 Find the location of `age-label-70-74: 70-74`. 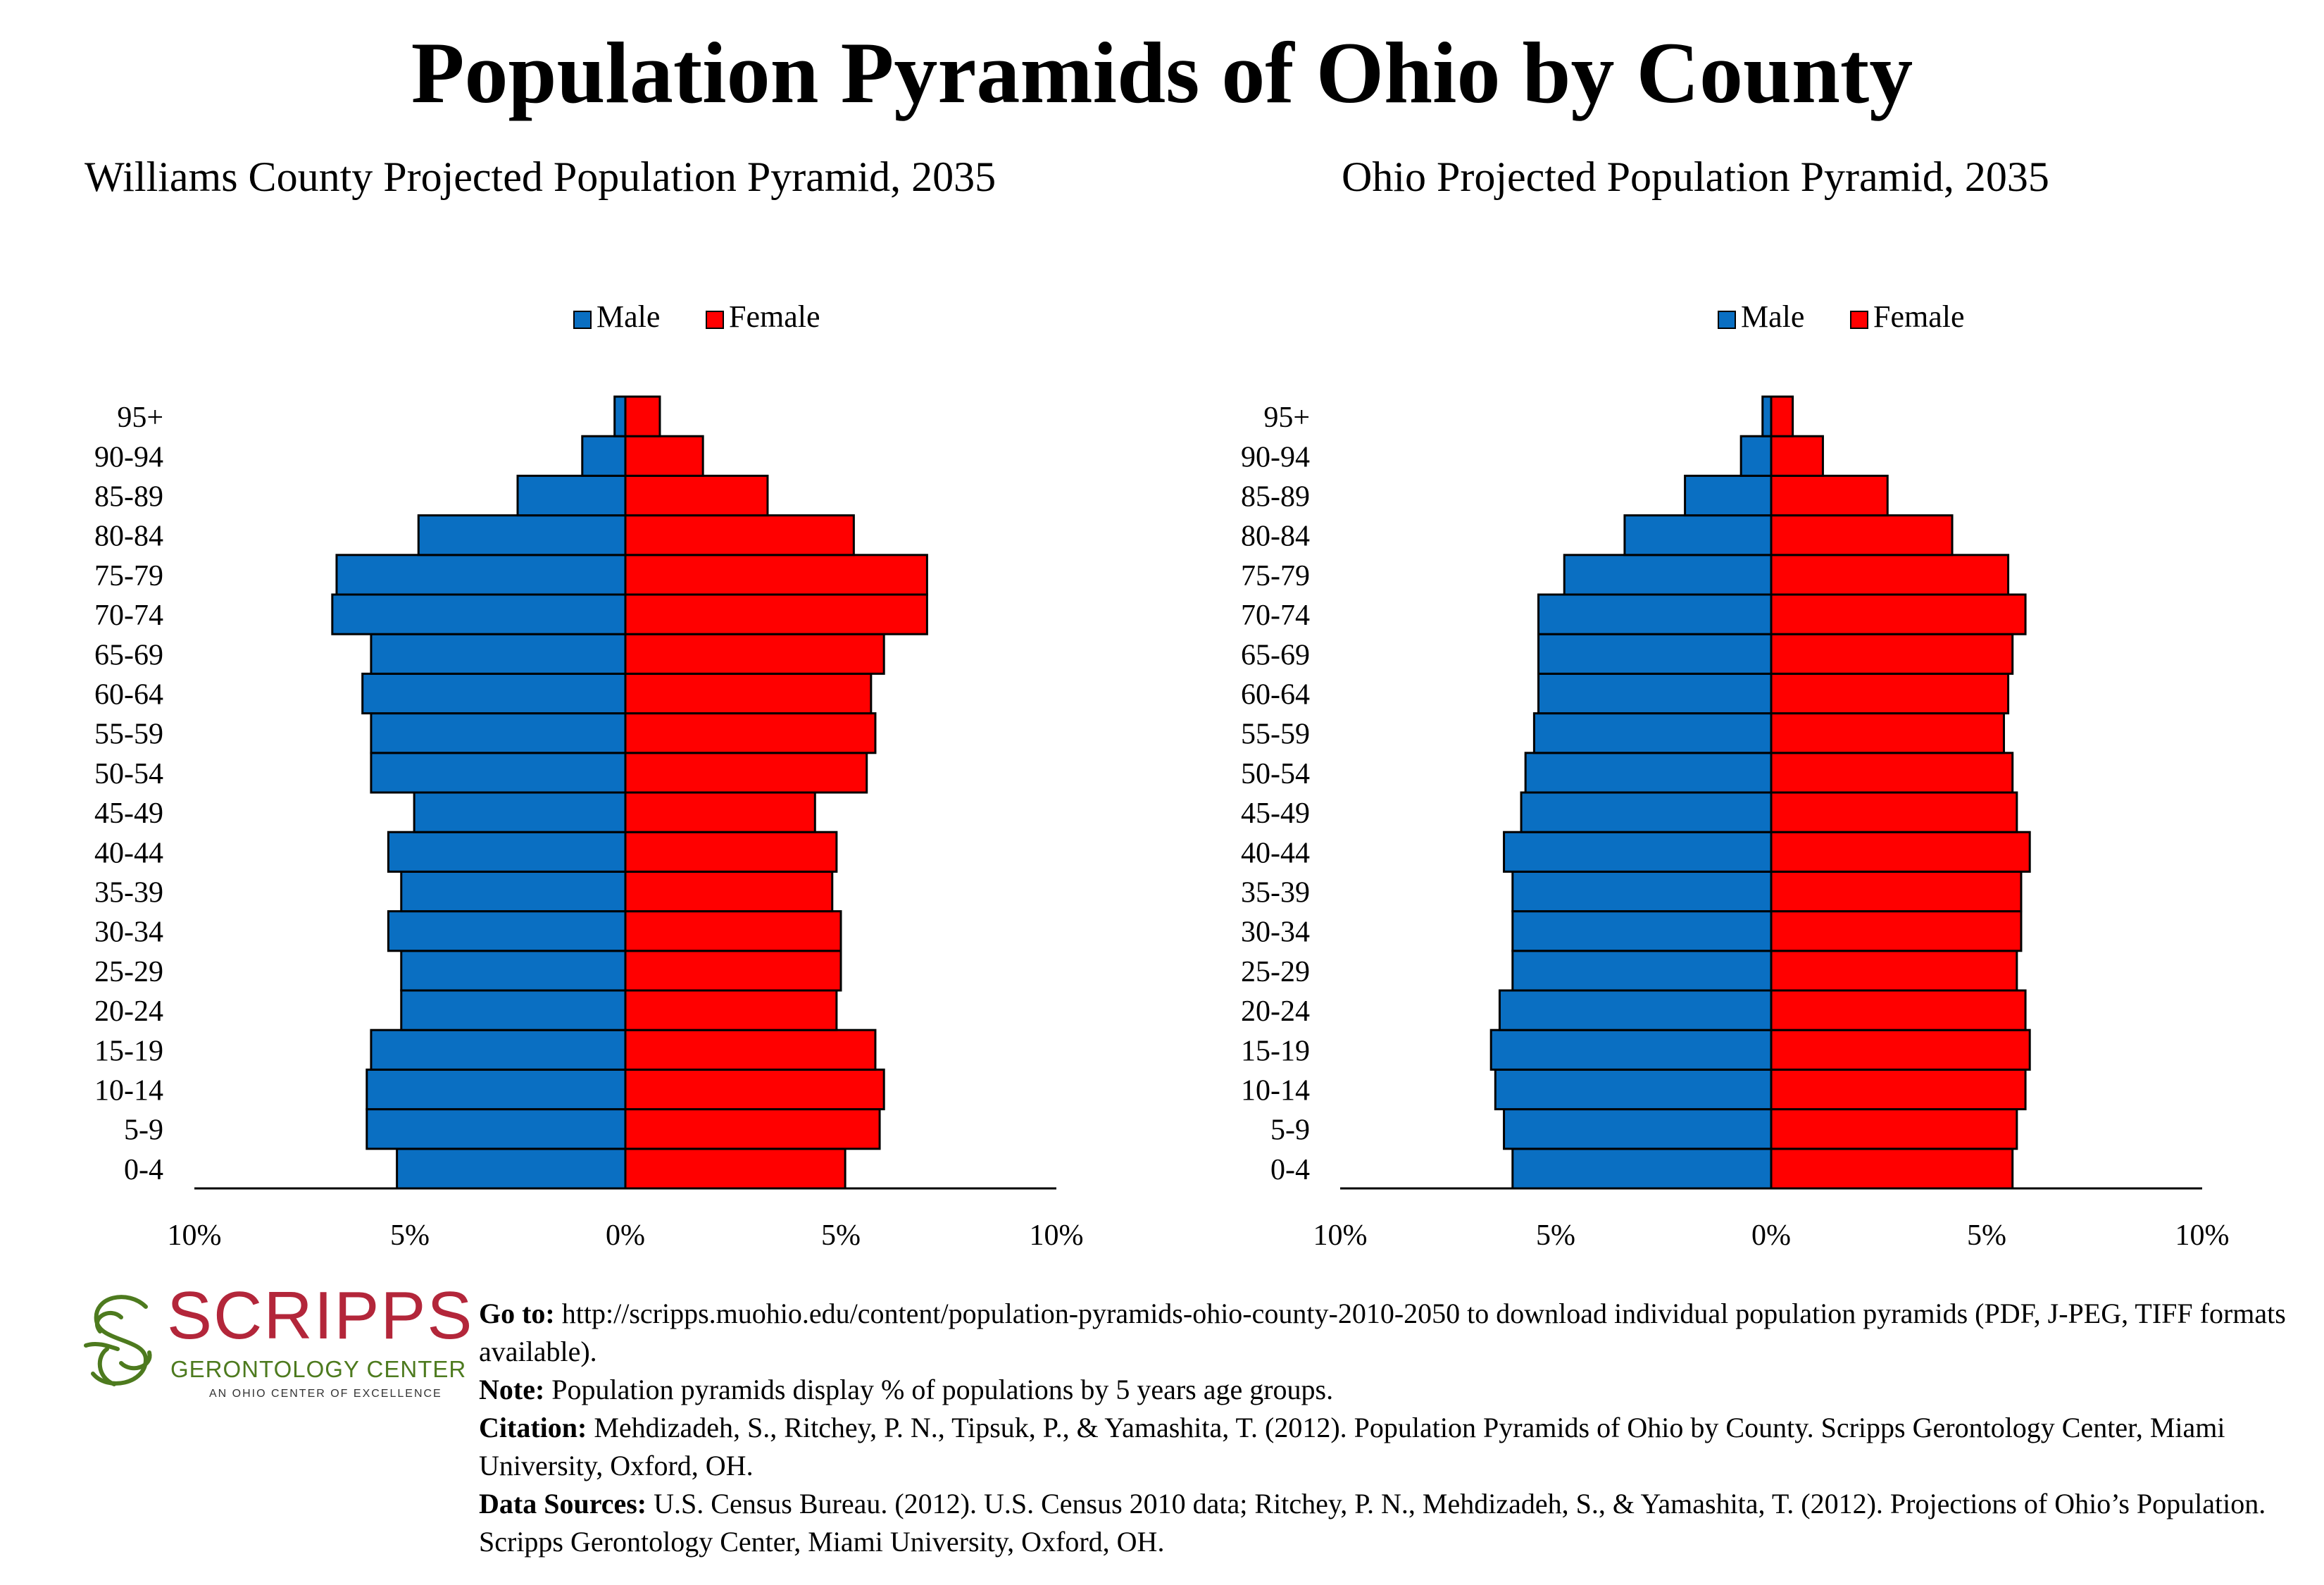

age-label-70-74: 70-74 is located at coordinates (1275, 615).